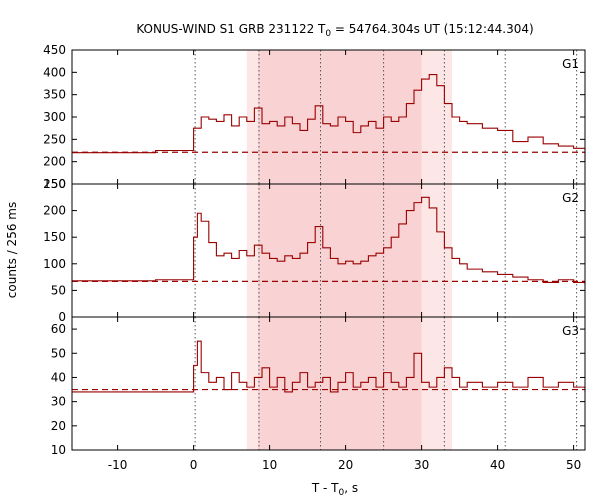 The image size is (600, 500). Describe the element at coordinates (58, 329) in the screenshot. I see `y-tick-label: 60` at that location.